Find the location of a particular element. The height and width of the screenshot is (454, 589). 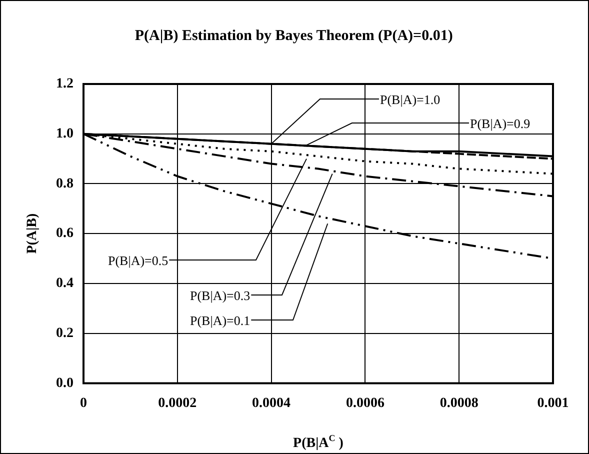

y-tick-label: 0.2 is located at coordinates (65, 333).